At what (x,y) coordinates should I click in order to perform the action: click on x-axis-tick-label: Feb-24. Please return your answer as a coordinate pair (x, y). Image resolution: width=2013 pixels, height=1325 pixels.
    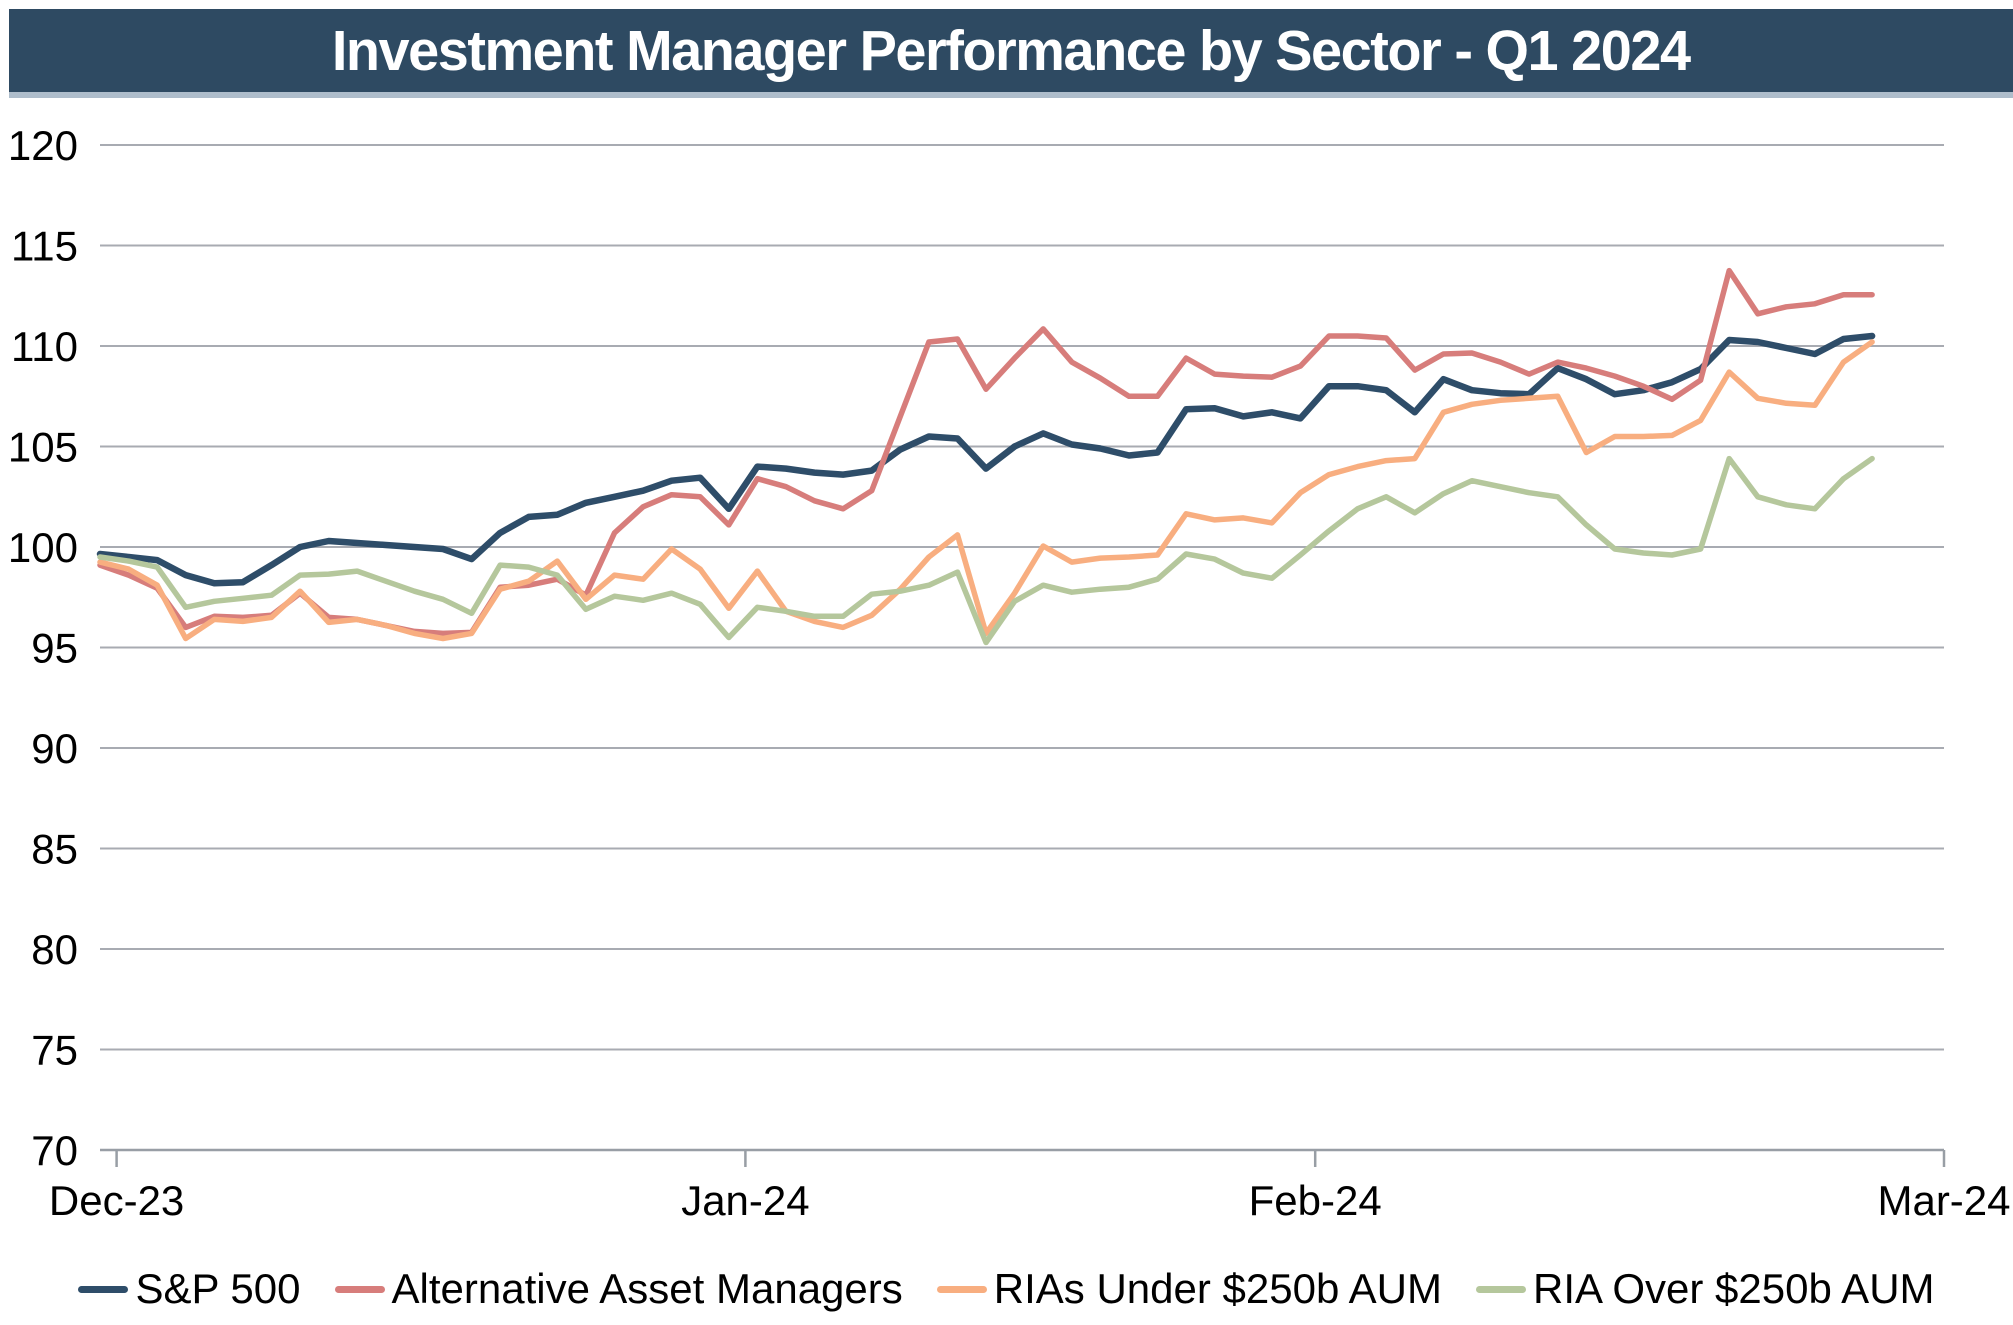
    Looking at the image, I should click on (1315, 1200).